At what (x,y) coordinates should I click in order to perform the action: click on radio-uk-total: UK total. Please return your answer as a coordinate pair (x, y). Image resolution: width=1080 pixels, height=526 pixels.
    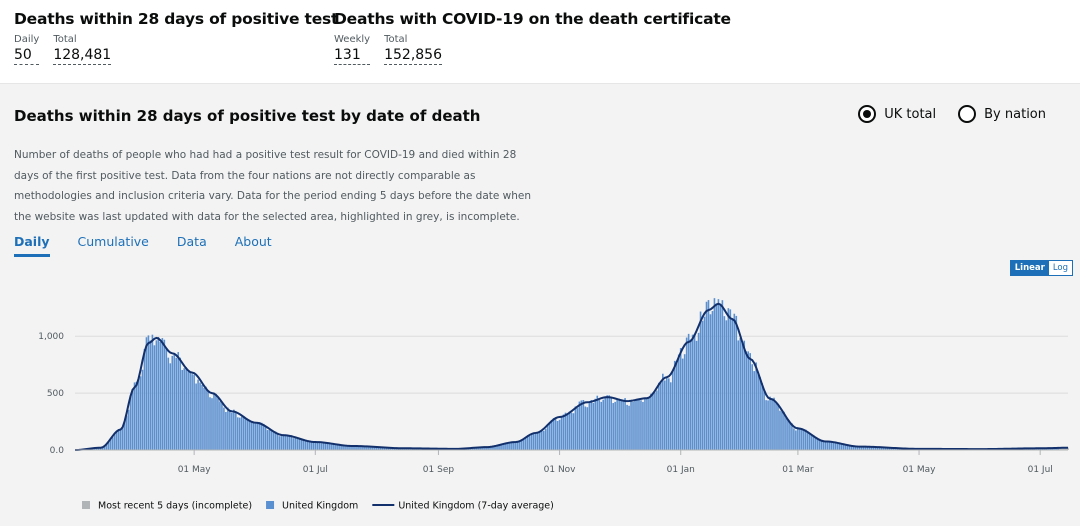
    Looking at the image, I should click on (897, 114).